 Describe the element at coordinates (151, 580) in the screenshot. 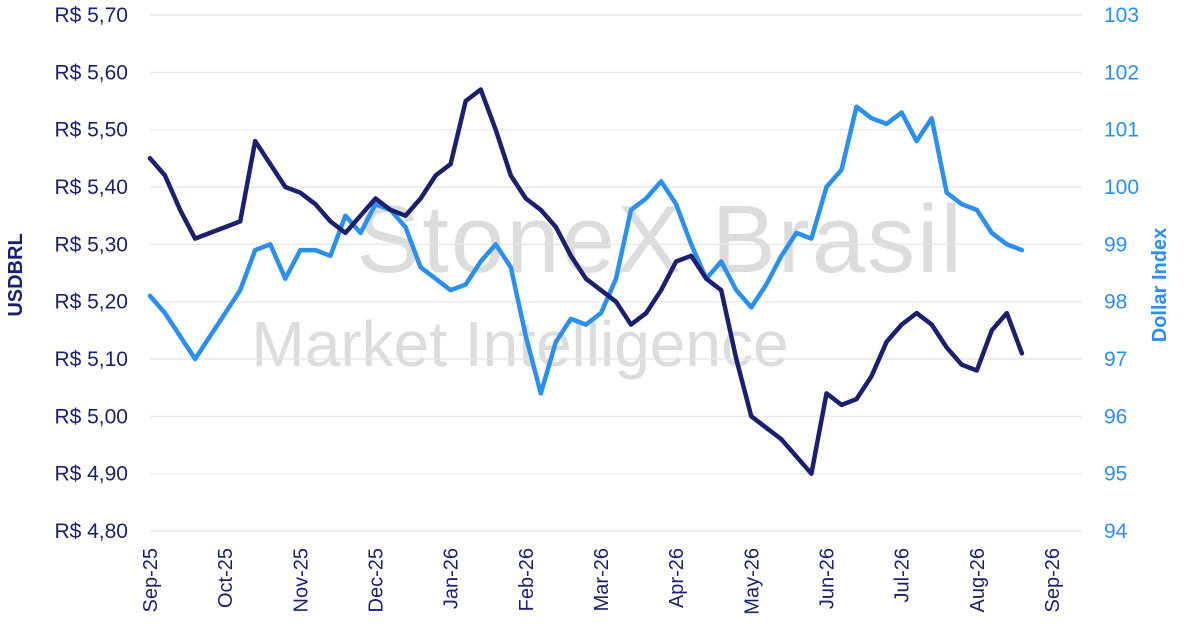

I see `x-tick-label: Sep-25` at that location.